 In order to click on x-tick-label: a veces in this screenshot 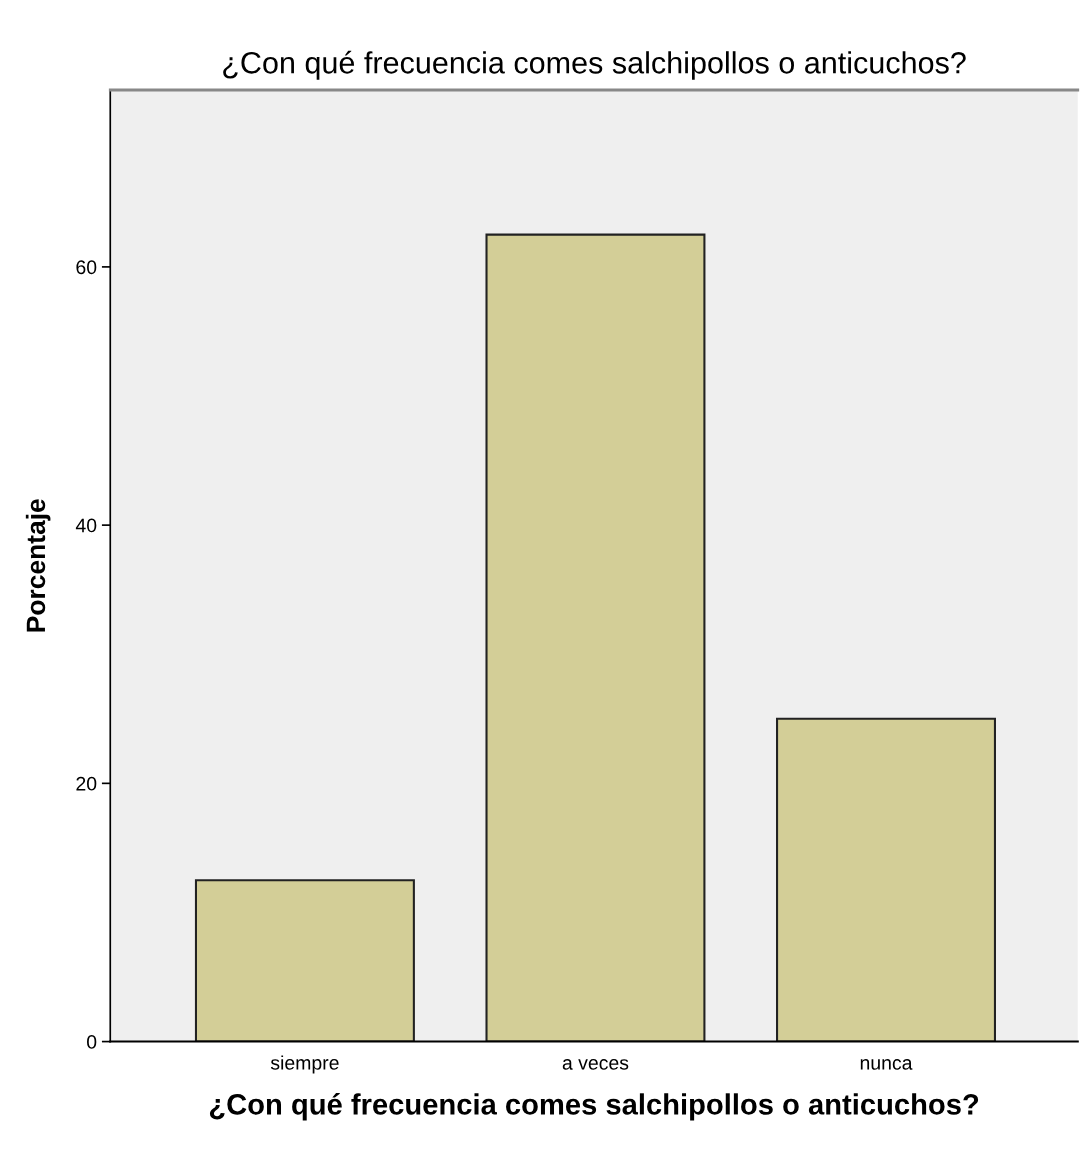, I will do `click(595, 1064)`.